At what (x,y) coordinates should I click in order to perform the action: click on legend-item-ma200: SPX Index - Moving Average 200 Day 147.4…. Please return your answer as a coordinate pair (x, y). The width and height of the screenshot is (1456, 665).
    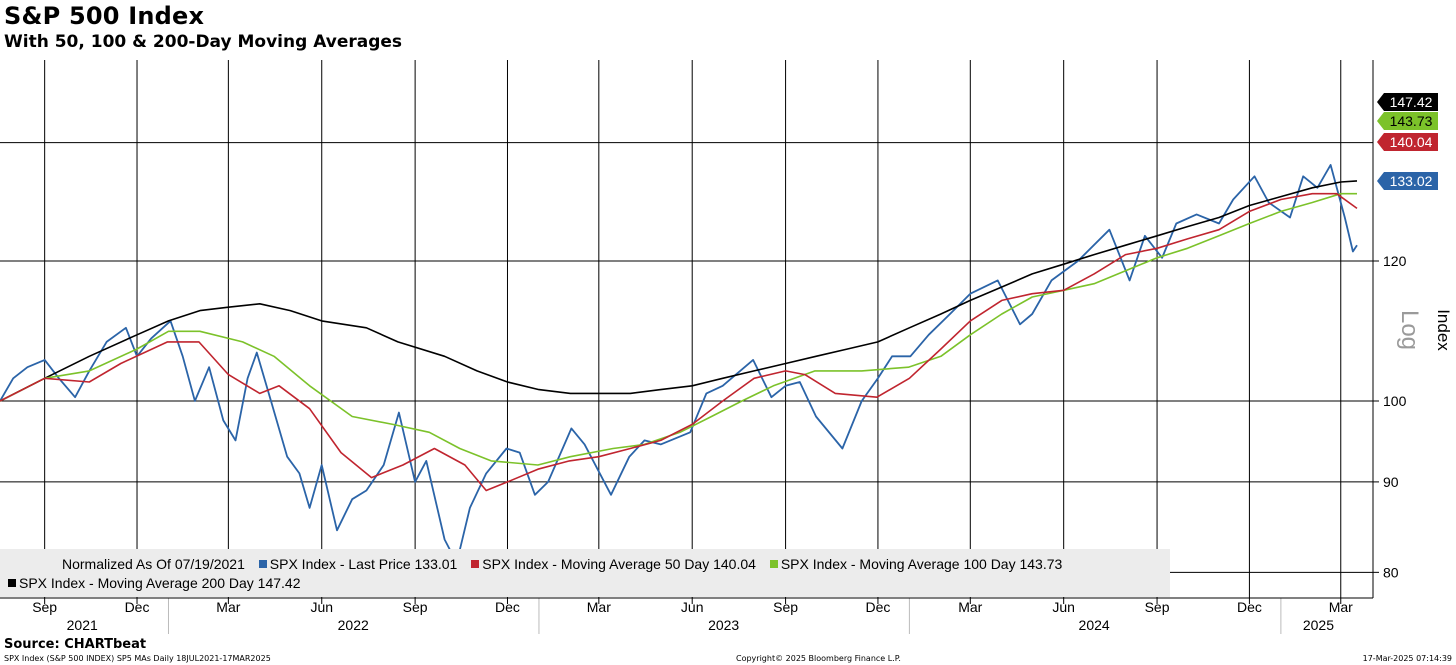
    Looking at the image, I should click on (154, 583).